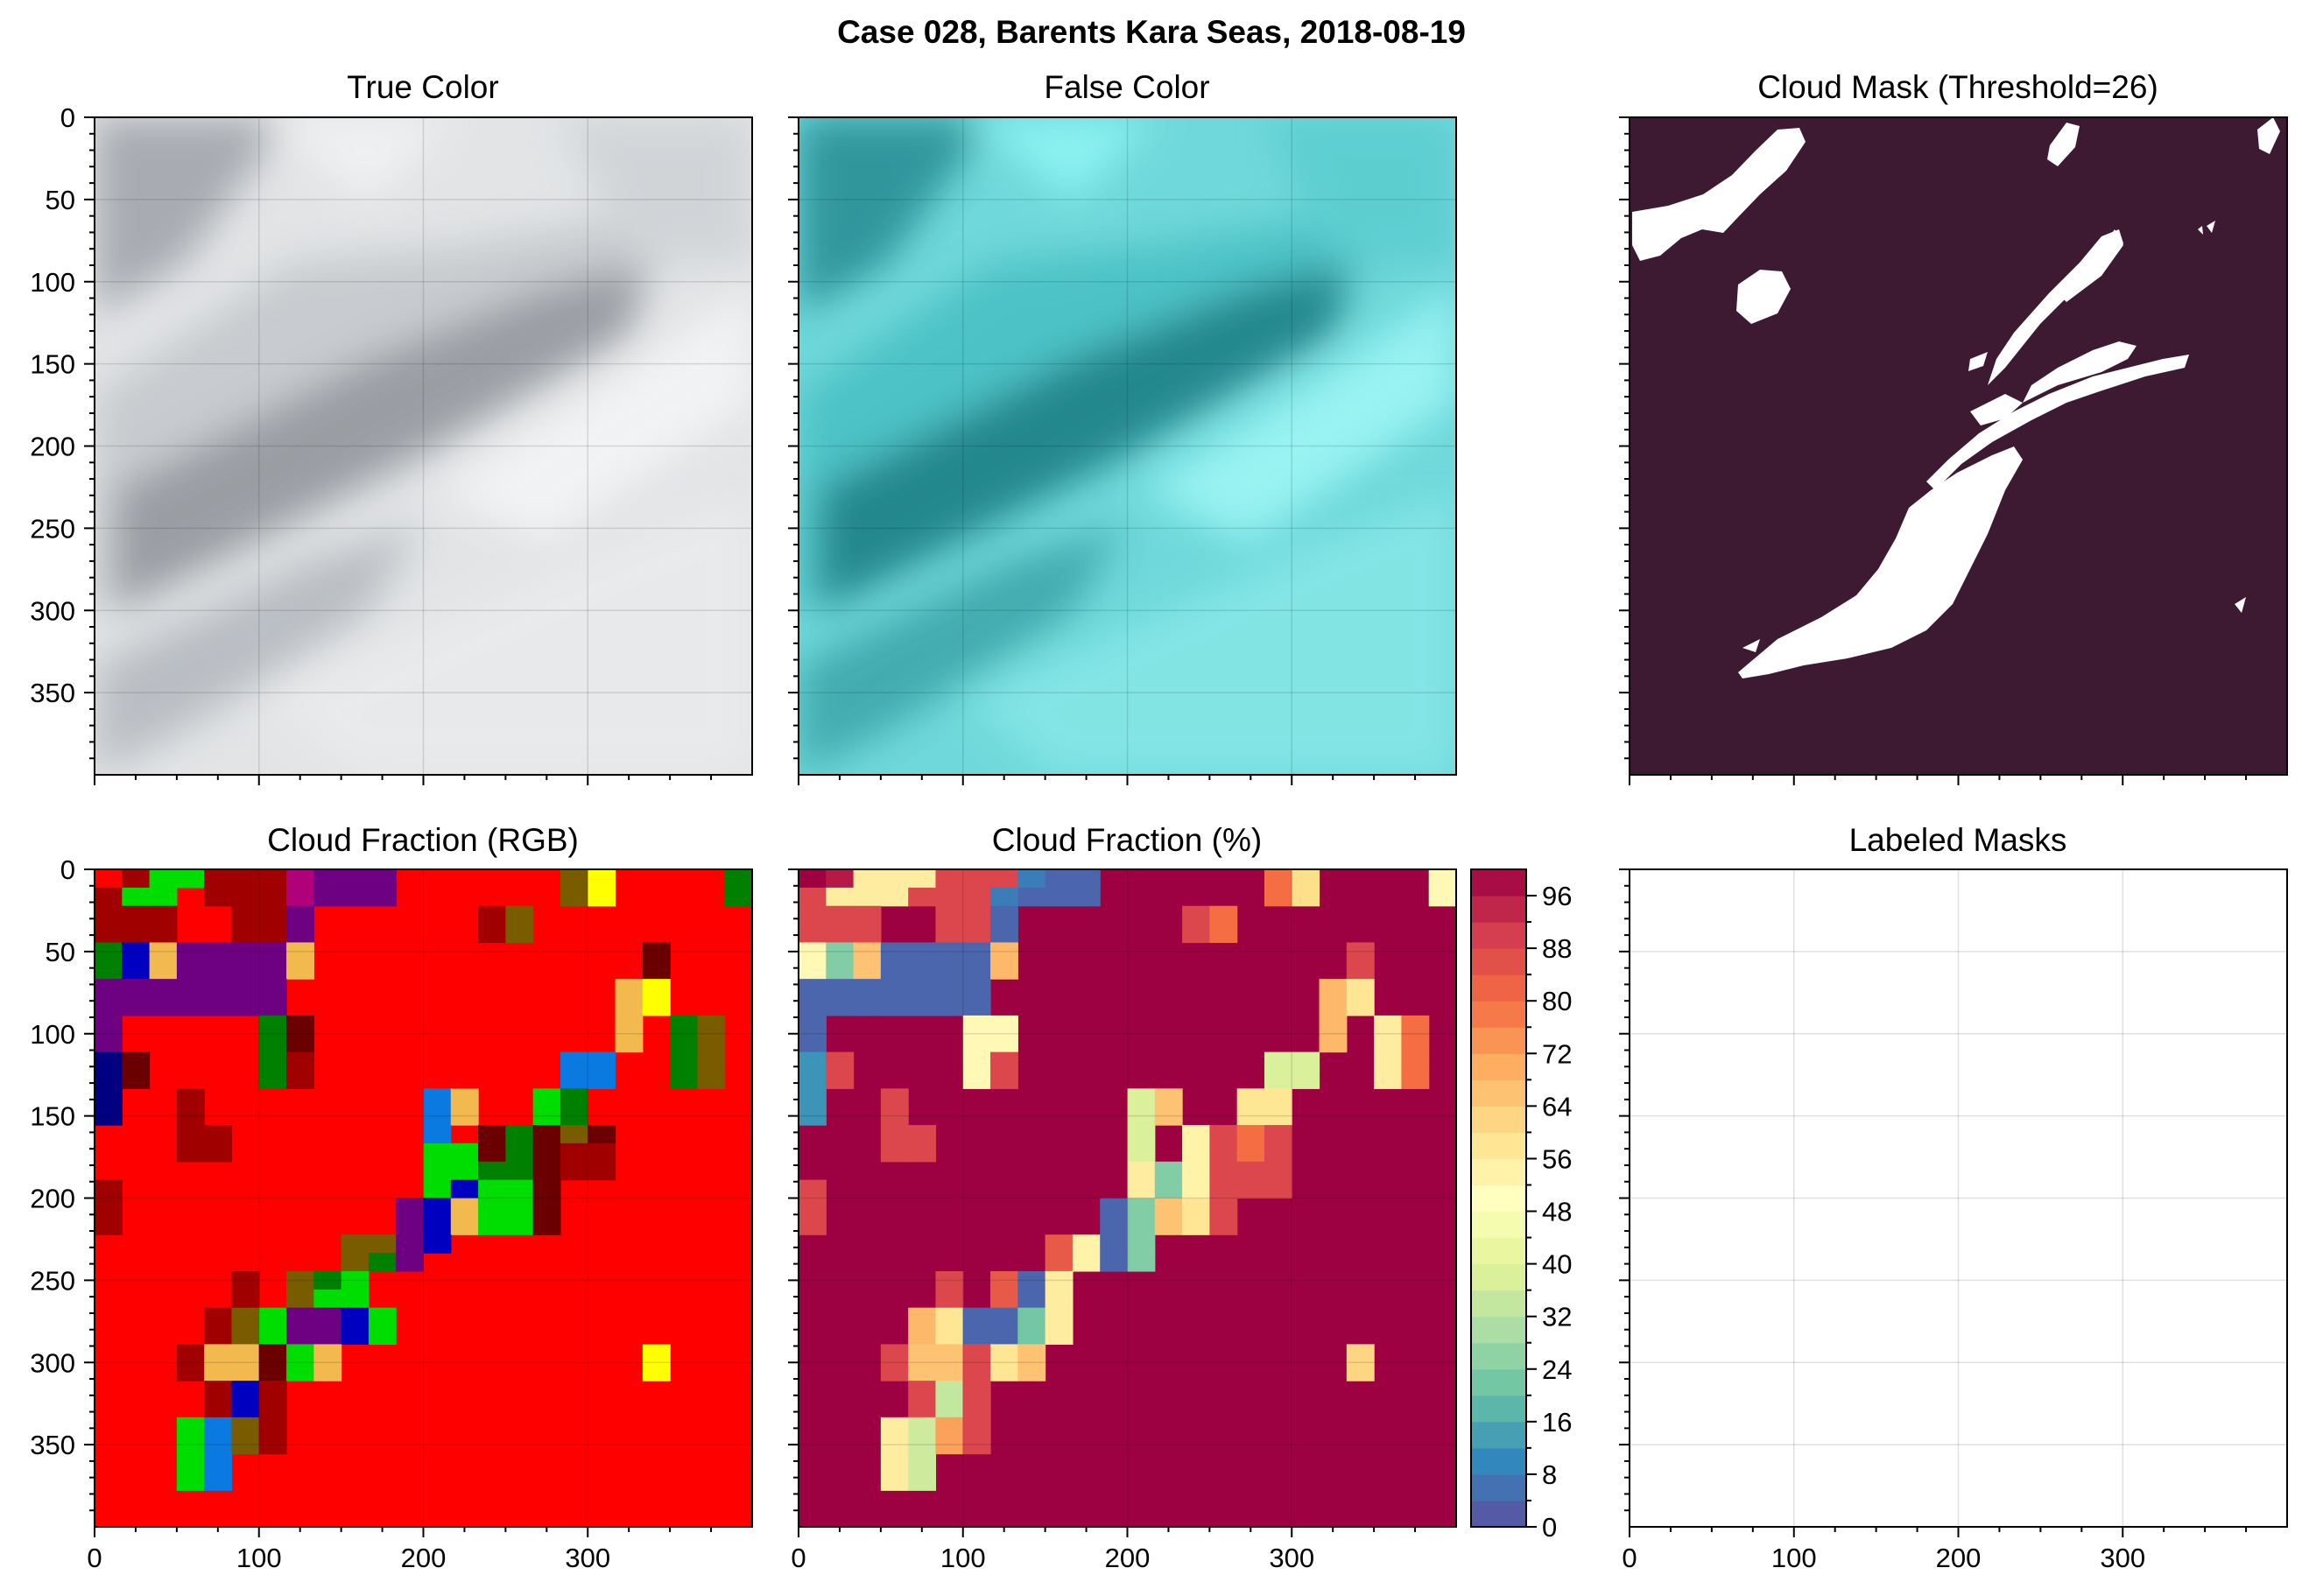 Image resolution: width=2302 pixels, height=1596 pixels. Describe the element at coordinates (53, 1362) in the screenshot. I see `y-tick-label: 300` at that location.